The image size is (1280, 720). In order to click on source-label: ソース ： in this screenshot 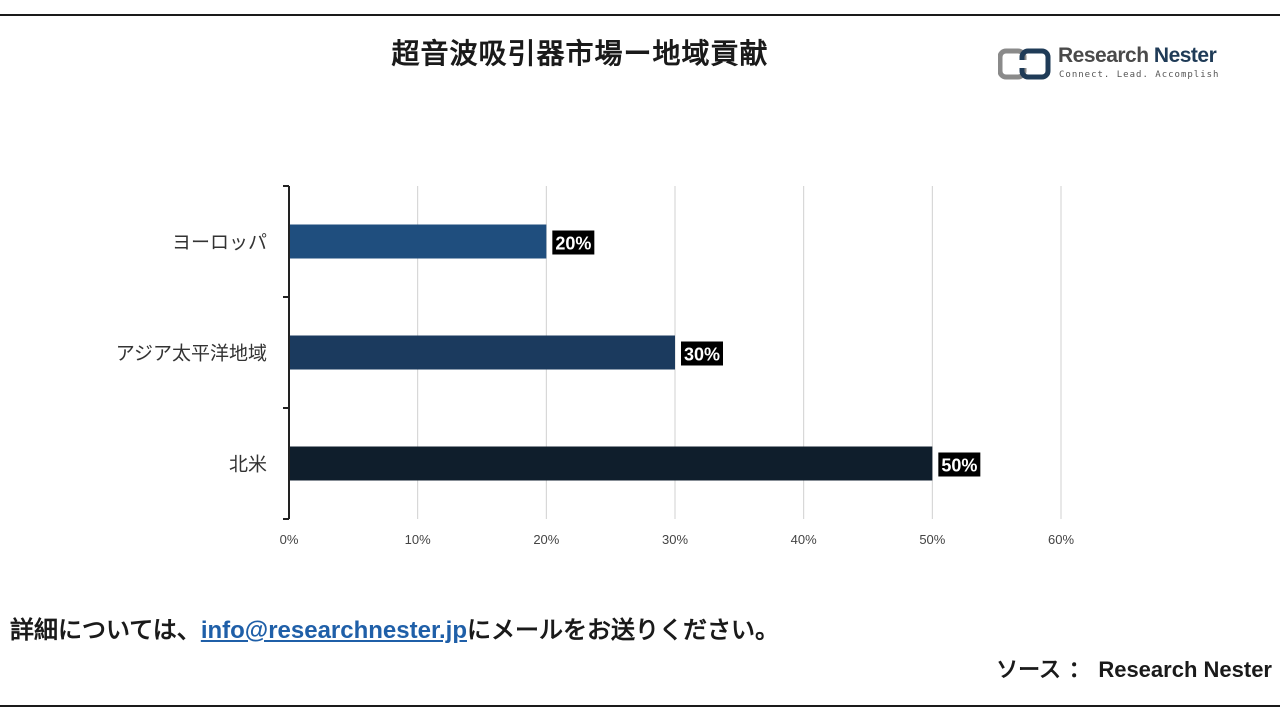, I will do `click(1043, 670)`.